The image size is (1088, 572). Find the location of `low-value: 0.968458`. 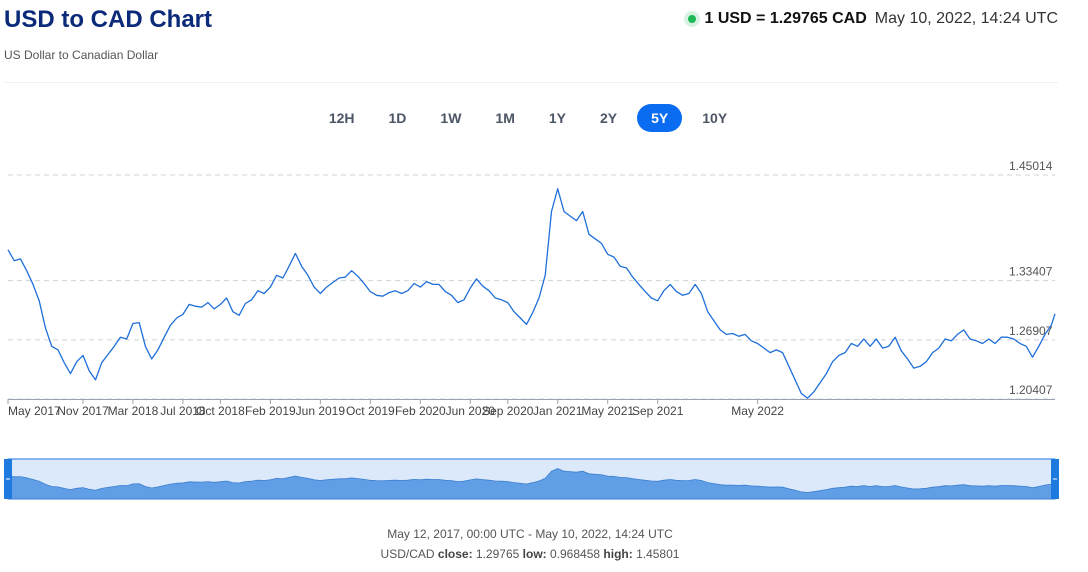

low-value: 0.968458 is located at coordinates (575, 554).